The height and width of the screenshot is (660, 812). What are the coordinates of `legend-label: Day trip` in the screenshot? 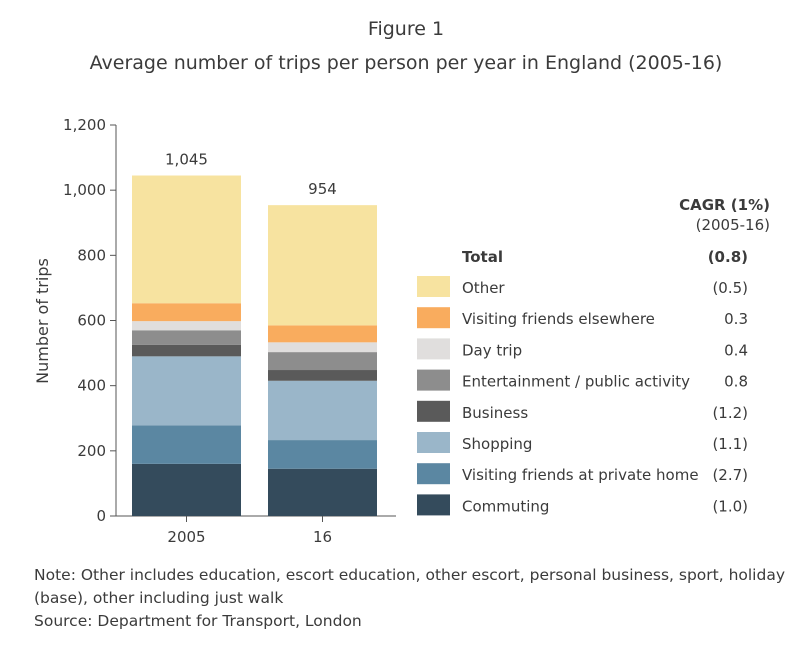 It's located at (492, 350).